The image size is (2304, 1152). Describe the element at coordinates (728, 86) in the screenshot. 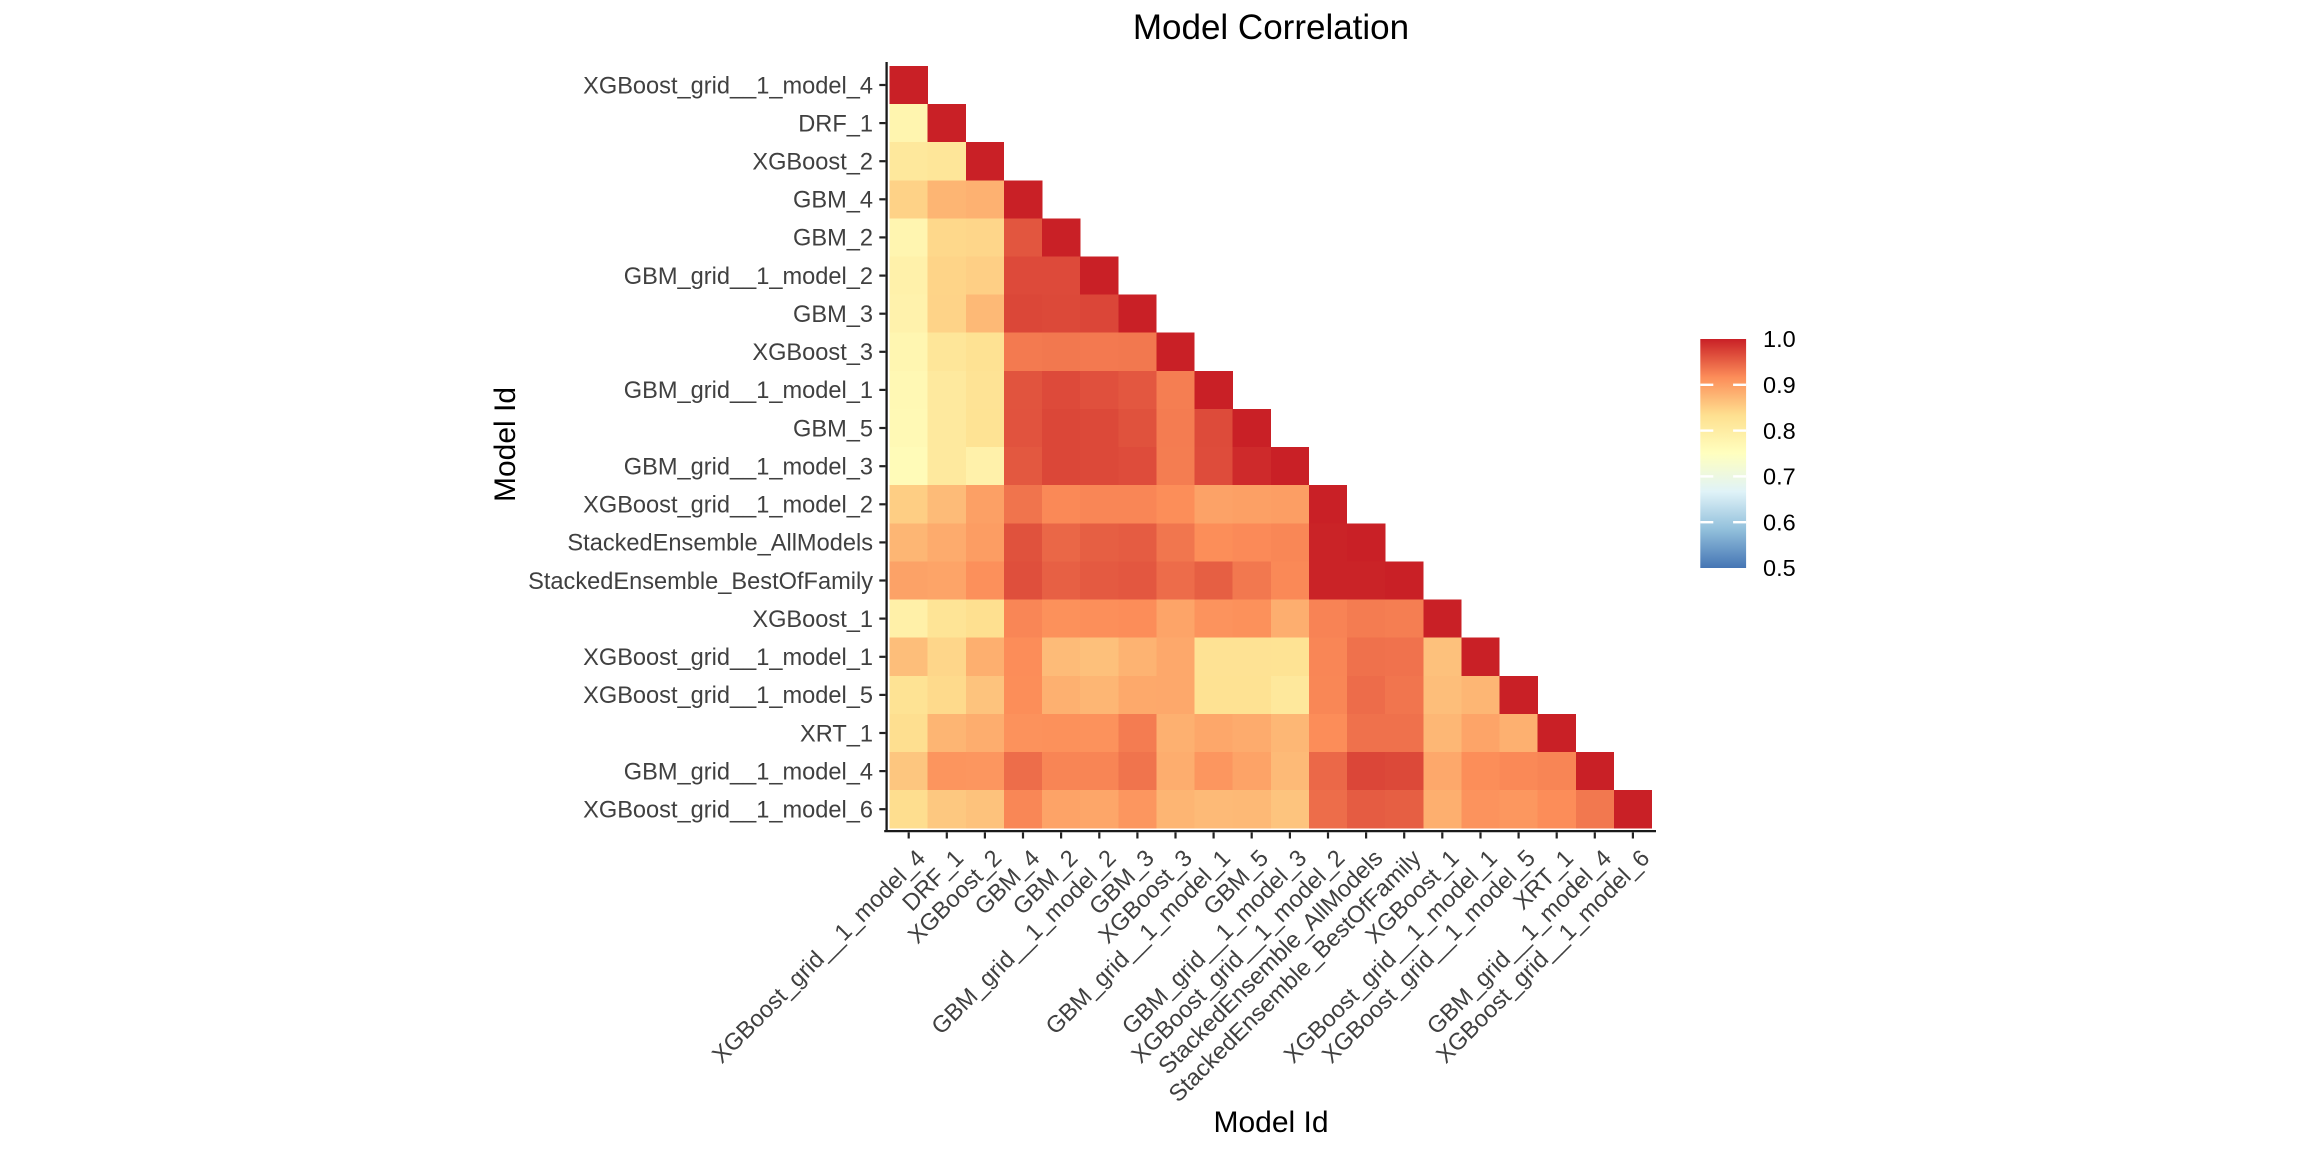

I see `svg-text: XGBoost_grid__1_model_4` at that location.